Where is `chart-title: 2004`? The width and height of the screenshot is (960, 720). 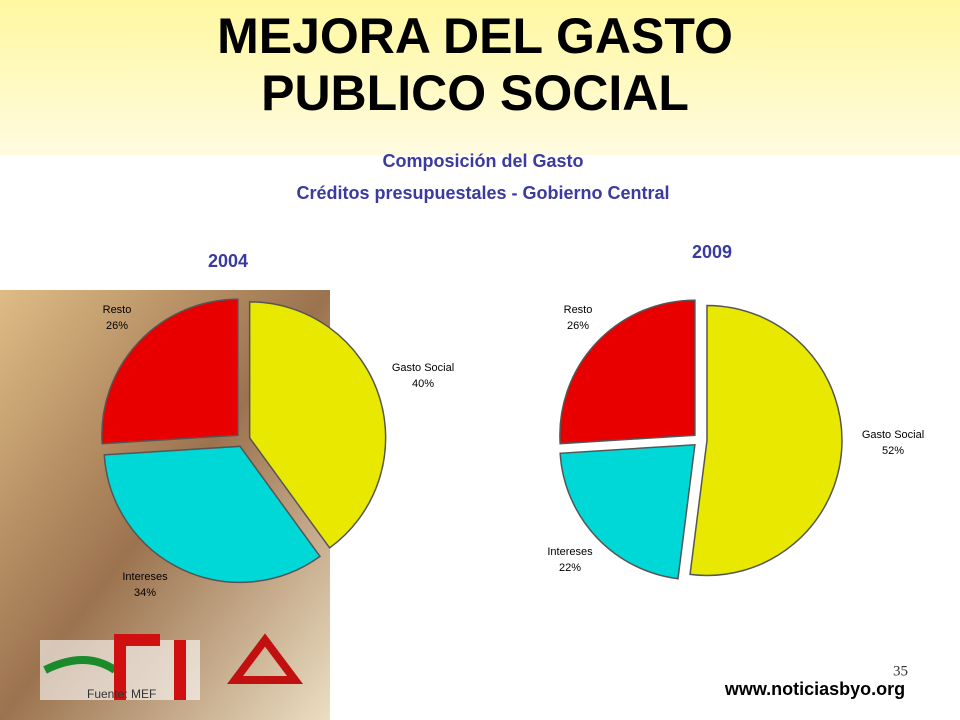
chart-title: 2004 is located at coordinates (228, 261).